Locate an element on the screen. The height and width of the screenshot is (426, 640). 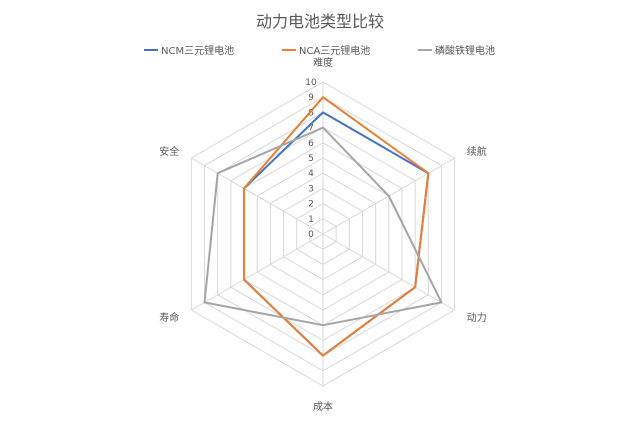
legend-swatch-nca is located at coordinates (289, 49).